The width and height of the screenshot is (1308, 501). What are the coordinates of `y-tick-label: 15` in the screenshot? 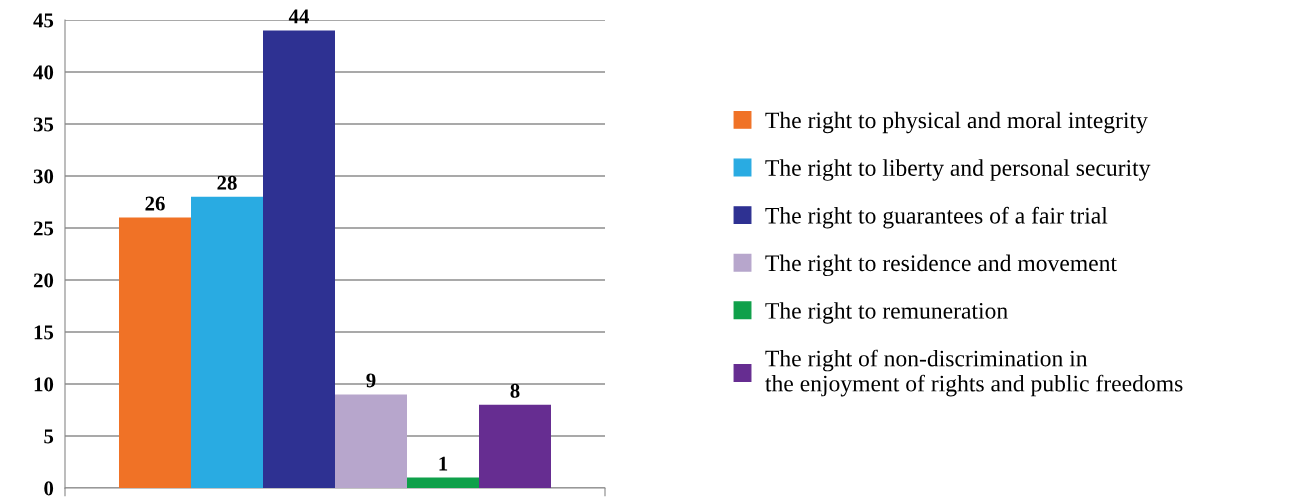 It's located at (44, 332).